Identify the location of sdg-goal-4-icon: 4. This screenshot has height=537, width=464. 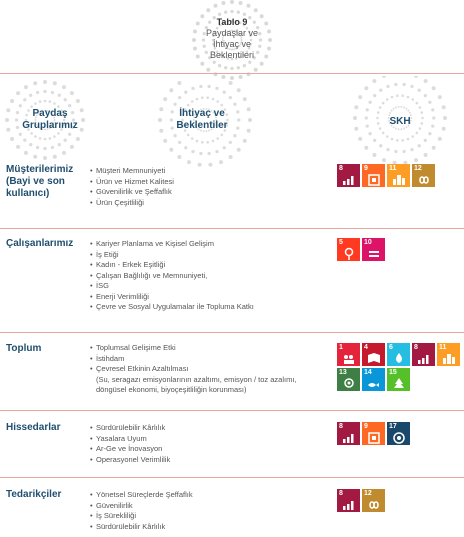
(373, 354).